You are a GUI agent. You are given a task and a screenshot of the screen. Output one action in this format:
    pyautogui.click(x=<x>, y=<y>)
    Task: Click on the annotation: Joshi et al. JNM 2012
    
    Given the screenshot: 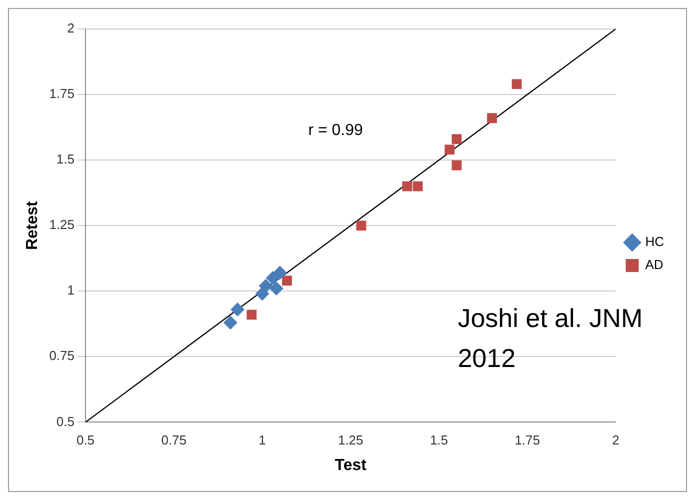 What is the action you would take?
    pyautogui.click(x=550, y=338)
    